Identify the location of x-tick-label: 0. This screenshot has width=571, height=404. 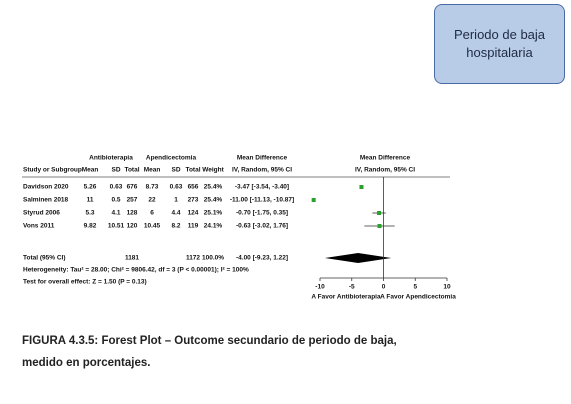
(384, 287).